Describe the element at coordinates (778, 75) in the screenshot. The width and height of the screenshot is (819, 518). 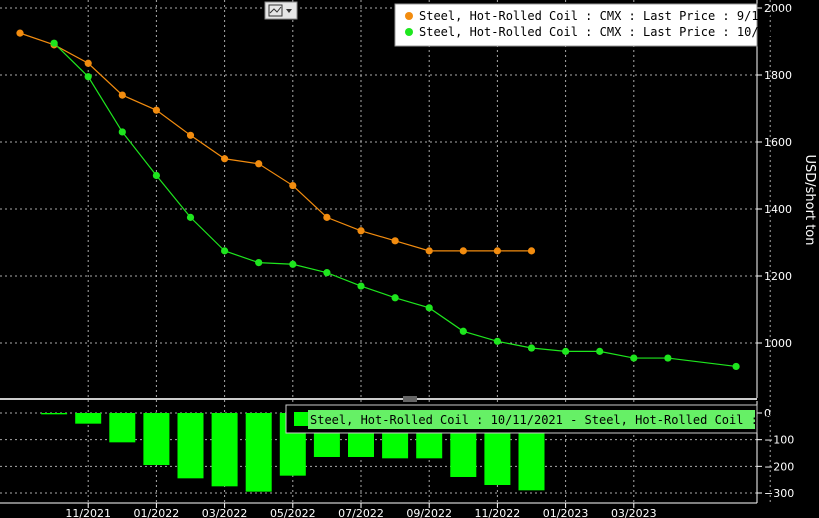
I see `y-tick-label: 1800` at that location.